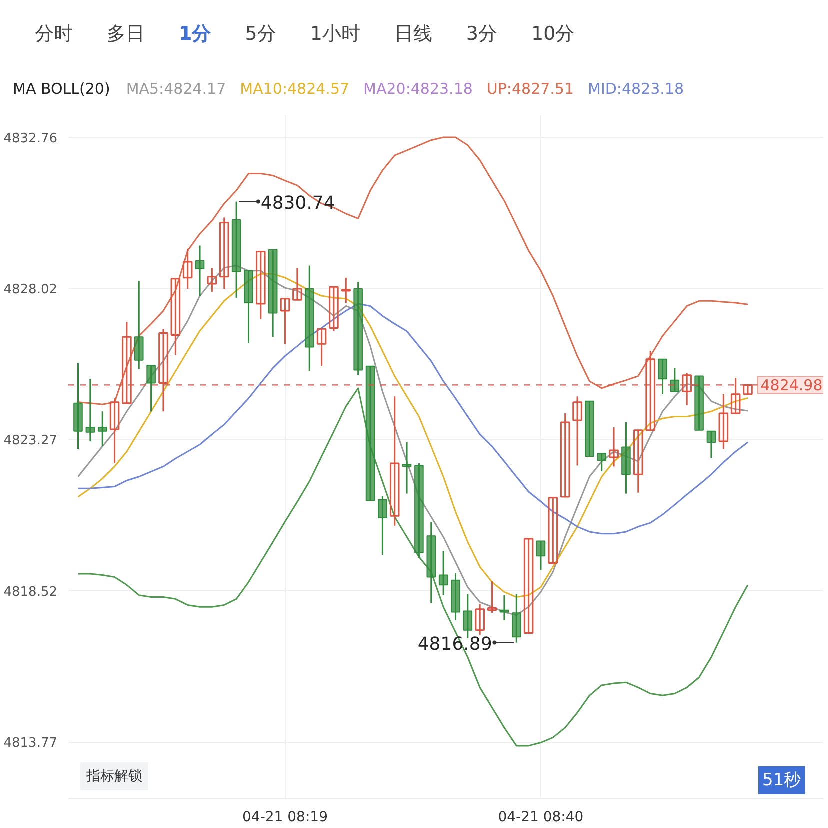  What do you see at coordinates (782, 780) in the screenshot?
I see `text: 51秒` at bounding box center [782, 780].